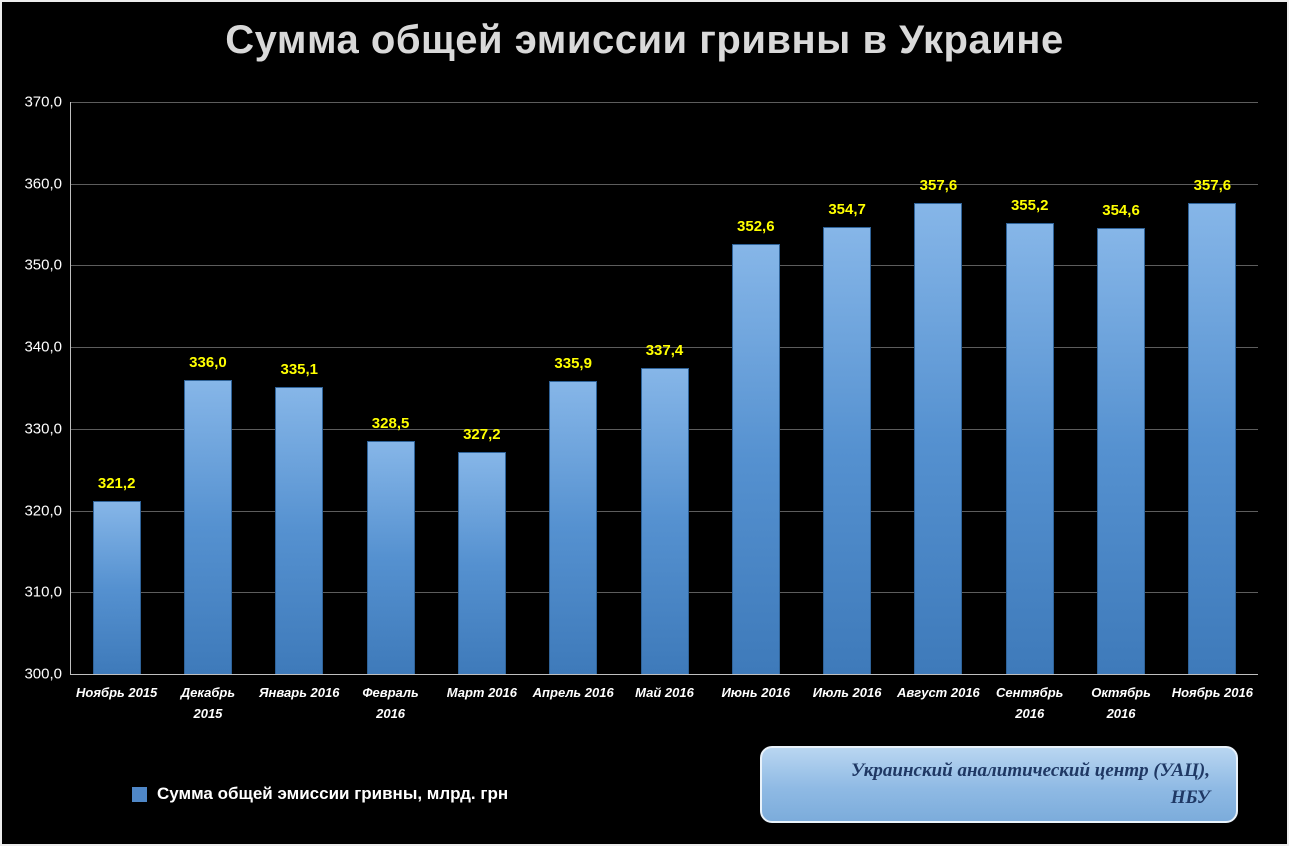  I want to click on x-axis-label: Июль 2016, so click(847, 692).